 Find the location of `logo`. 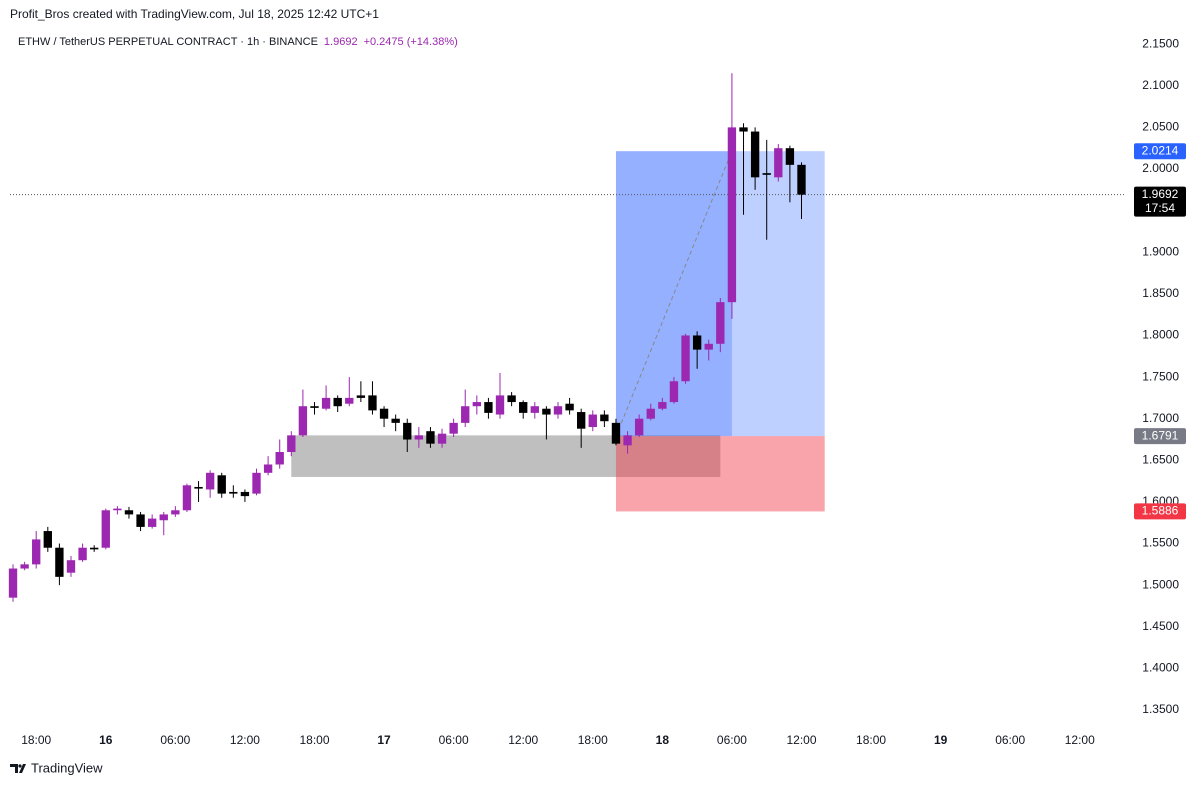

logo is located at coordinates (18, 768).